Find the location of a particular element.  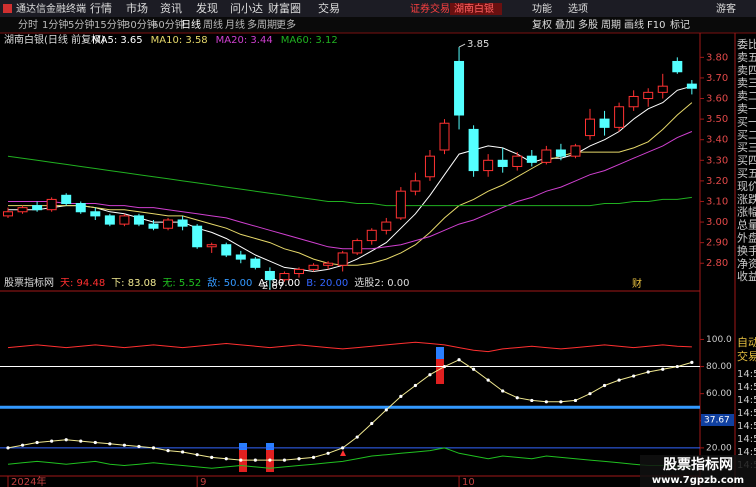

menu-item: 财富圈 is located at coordinates (284, 8).